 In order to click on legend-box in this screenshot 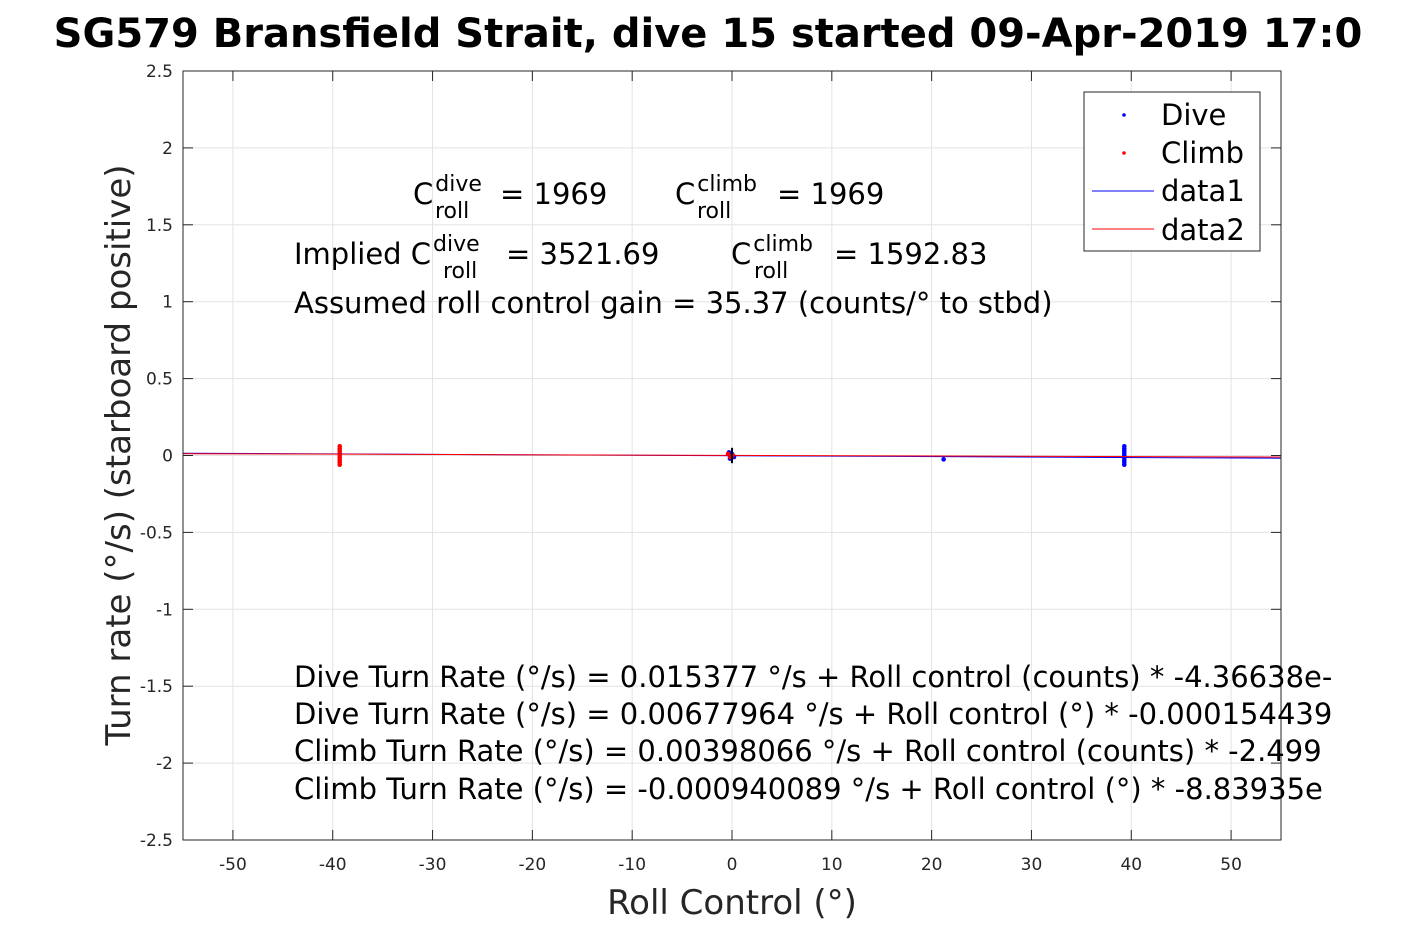, I will do `click(1172, 171)`.